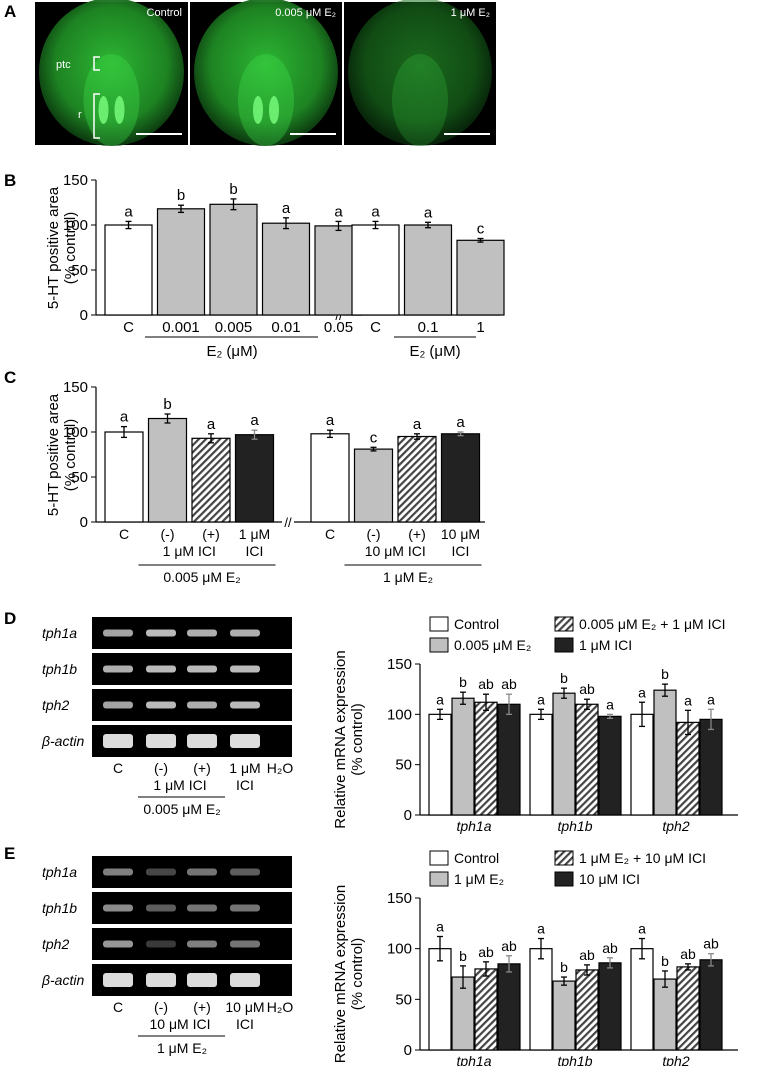 Image resolution: width=758 pixels, height=1066 pixels. Describe the element at coordinates (75, 387) in the screenshot. I see `y-tick-label: 150` at that location.